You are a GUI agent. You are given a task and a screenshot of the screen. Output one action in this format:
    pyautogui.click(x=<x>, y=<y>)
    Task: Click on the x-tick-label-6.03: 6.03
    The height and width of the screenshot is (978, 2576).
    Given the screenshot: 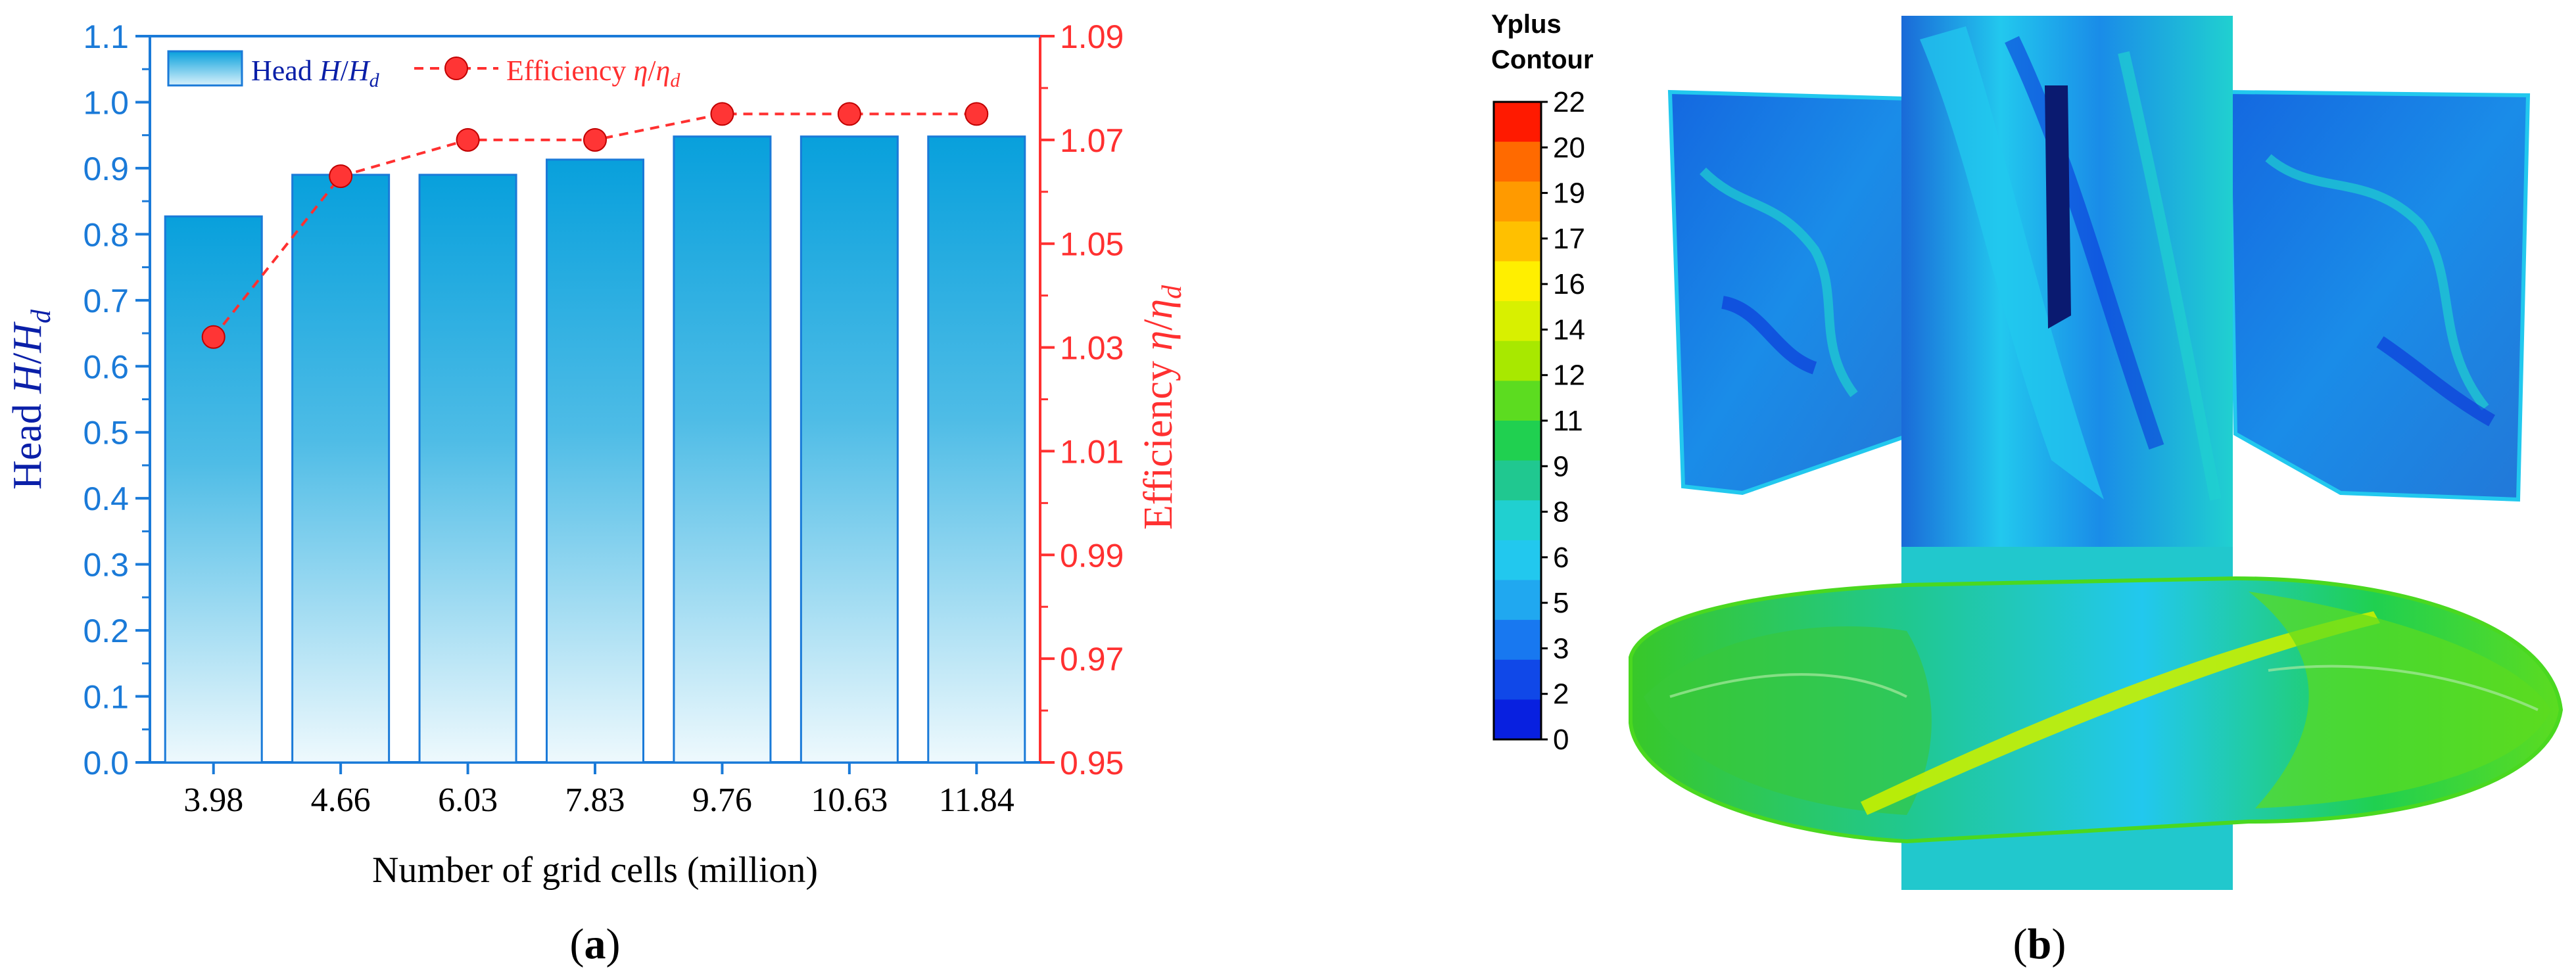 What is the action you would take?
    pyautogui.click(x=468, y=800)
    